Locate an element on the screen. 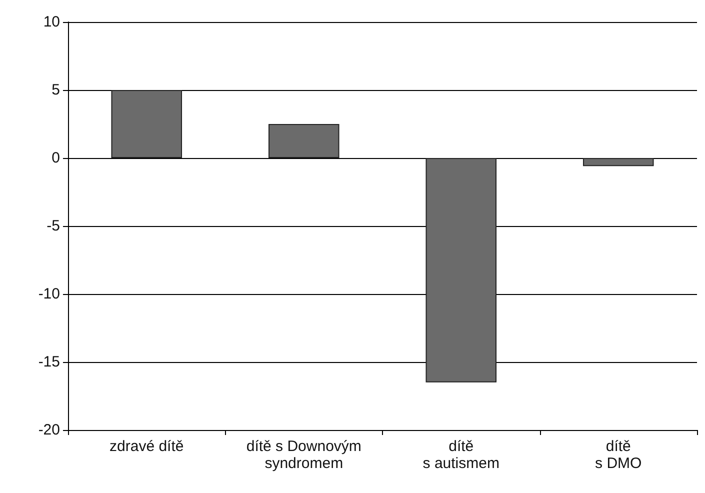  x-tick-label: dítě s Downovým syndromem is located at coordinates (304, 455).